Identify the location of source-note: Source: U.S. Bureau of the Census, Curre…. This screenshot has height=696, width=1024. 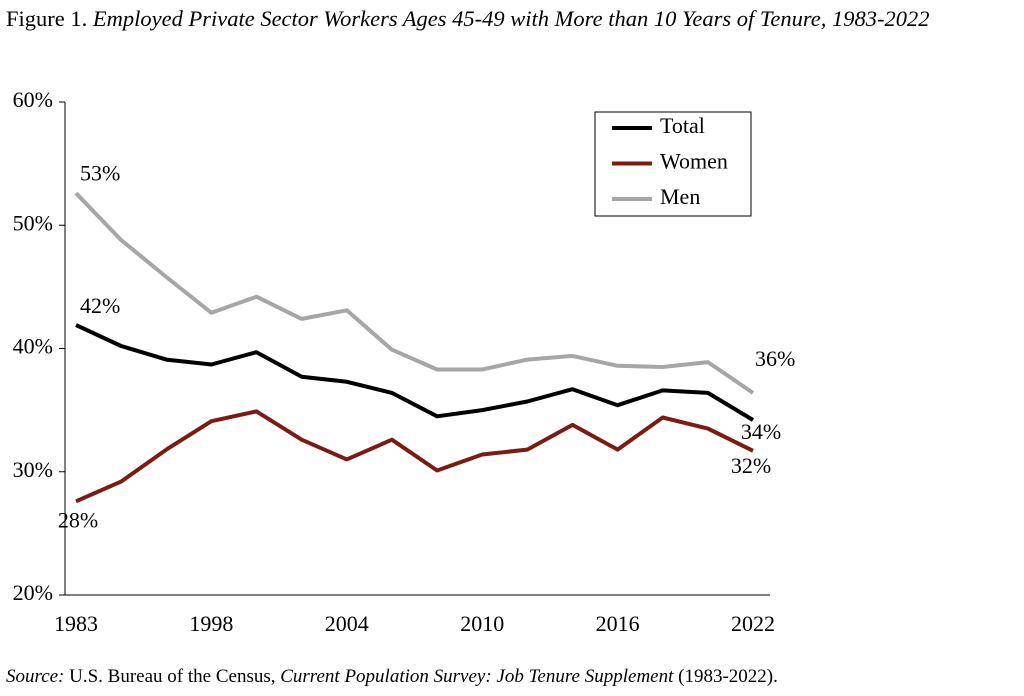
(392, 677).